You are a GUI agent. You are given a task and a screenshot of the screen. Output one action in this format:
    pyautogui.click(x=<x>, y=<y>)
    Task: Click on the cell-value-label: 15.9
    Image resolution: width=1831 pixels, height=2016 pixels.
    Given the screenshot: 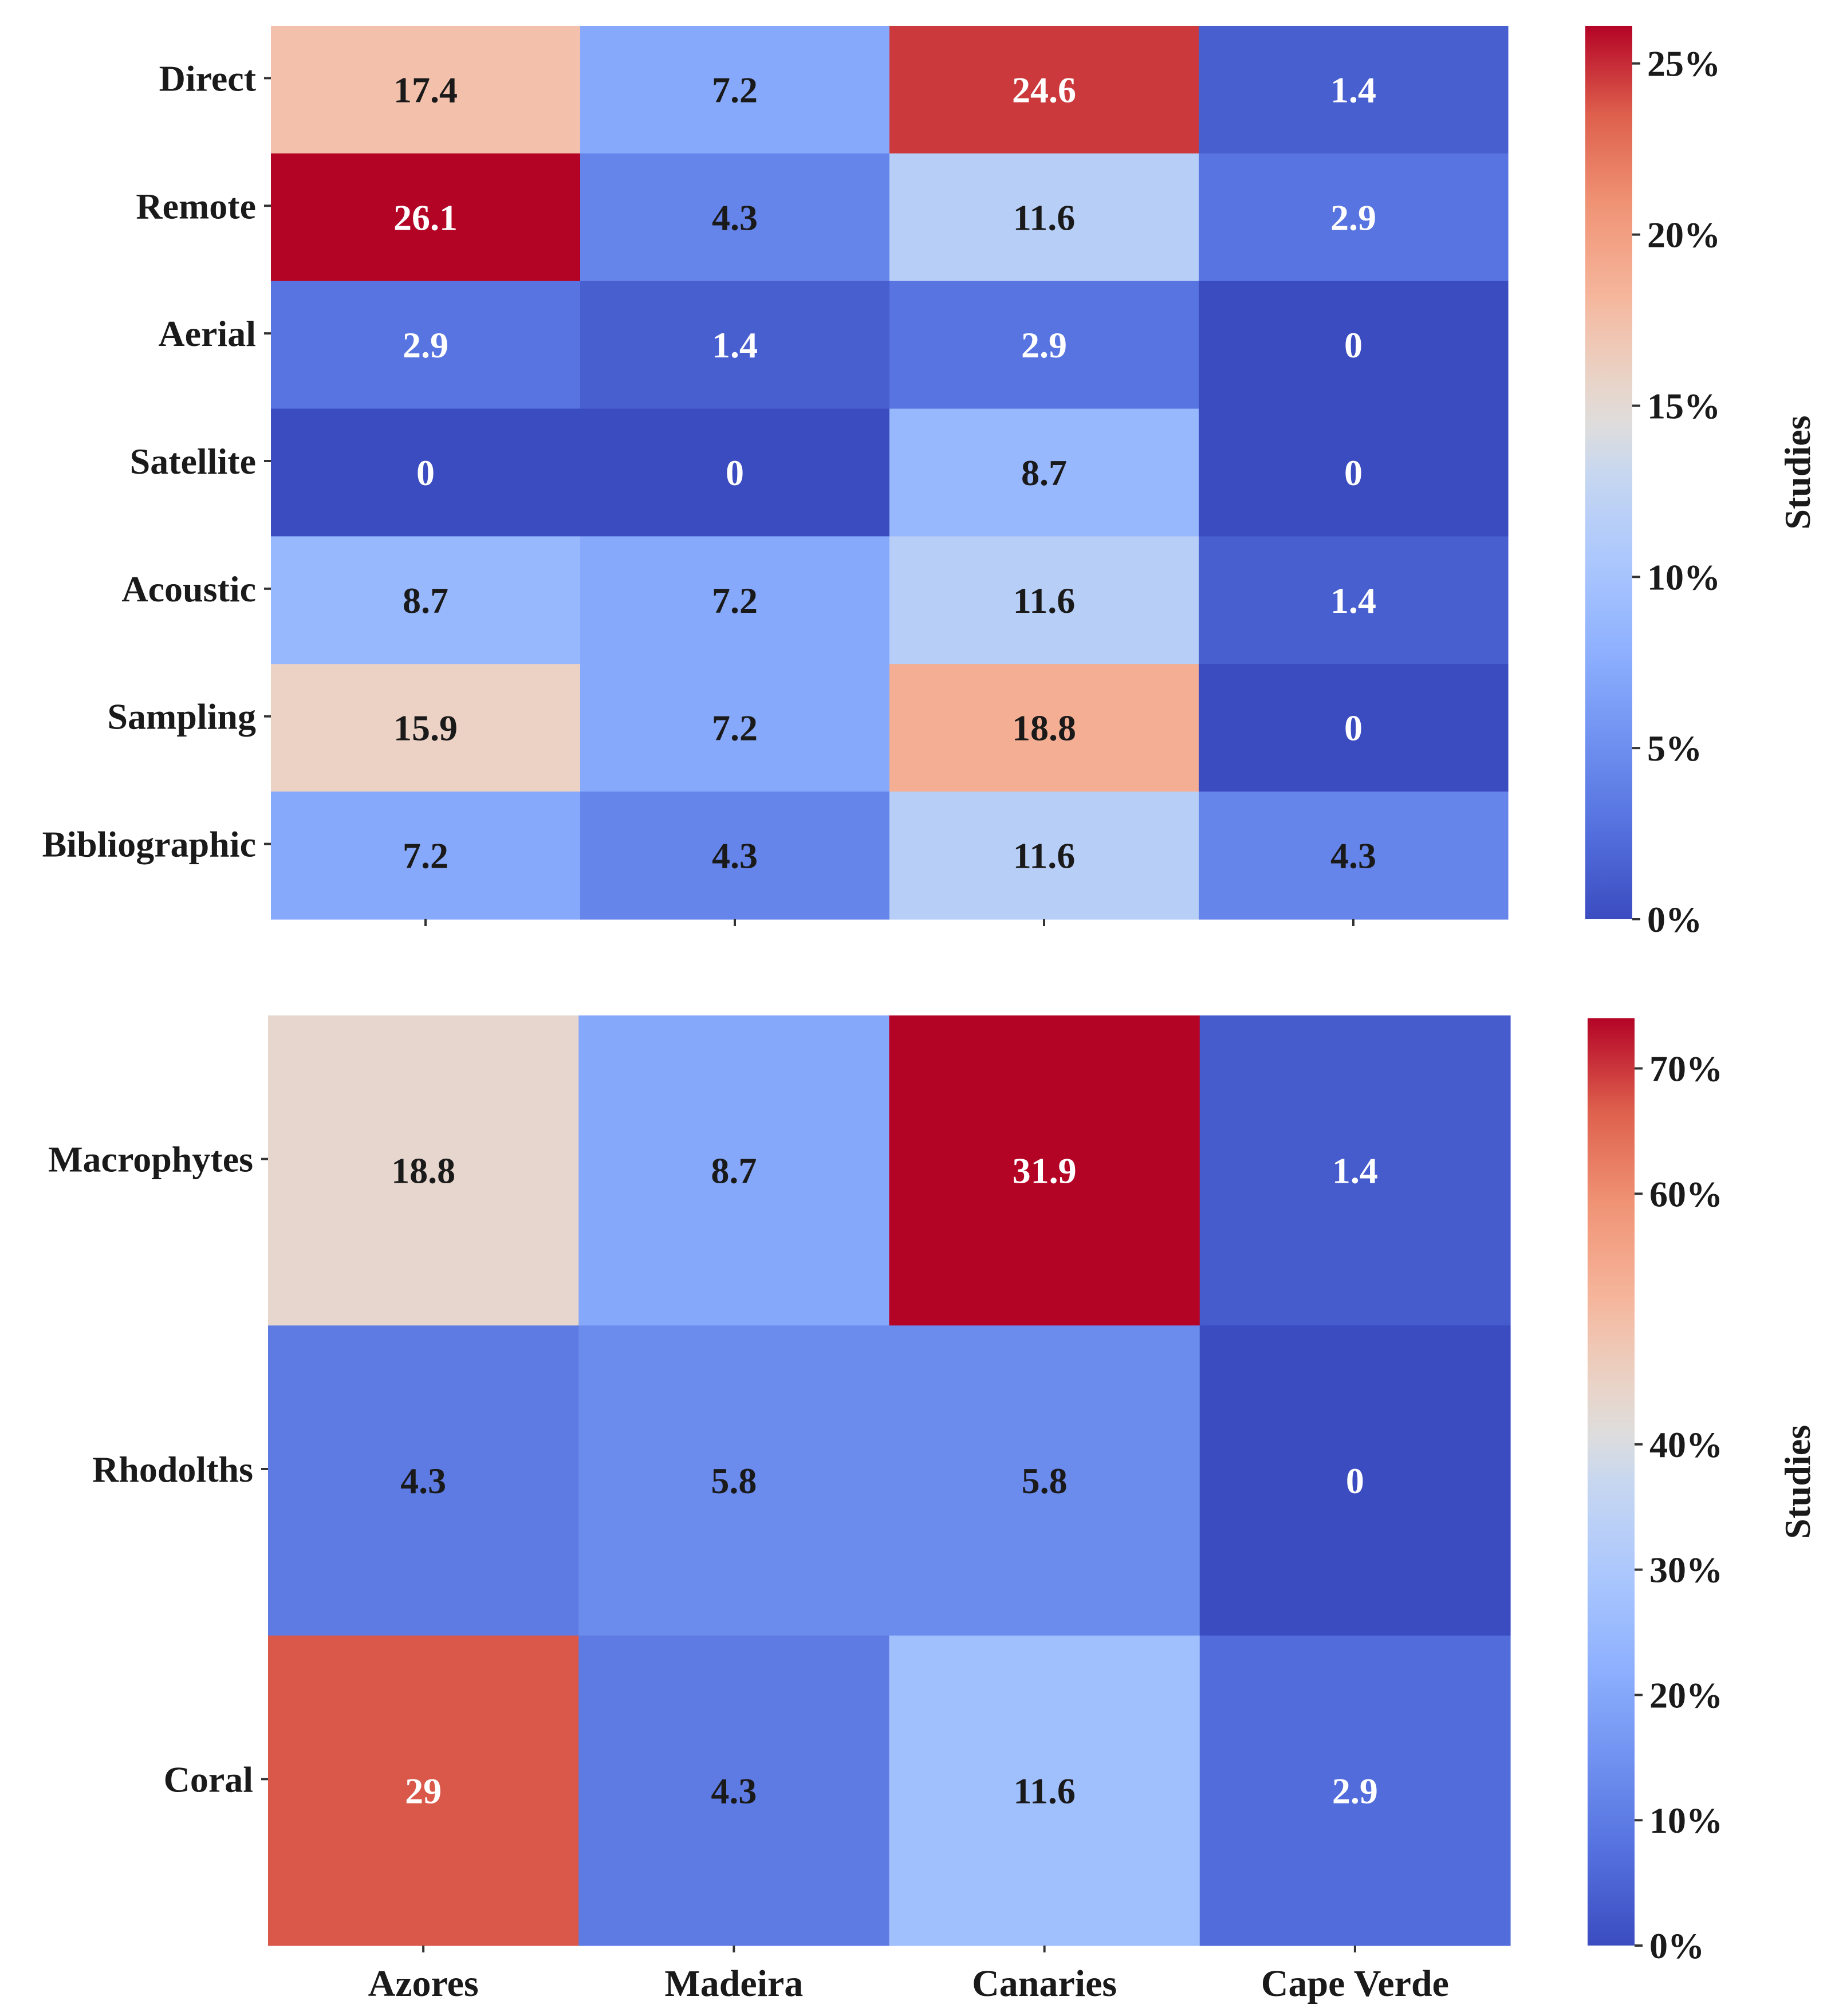 What is the action you would take?
    pyautogui.click(x=426, y=728)
    